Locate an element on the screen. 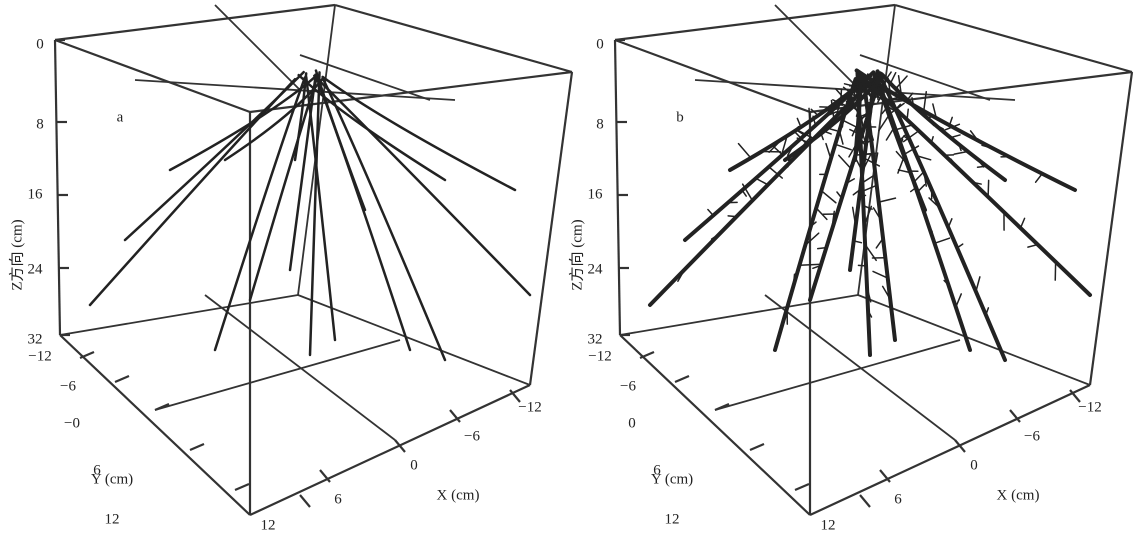 This screenshot has height=539, width=1138. x-tick-label: −12 is located at coordinates (1089, 407).